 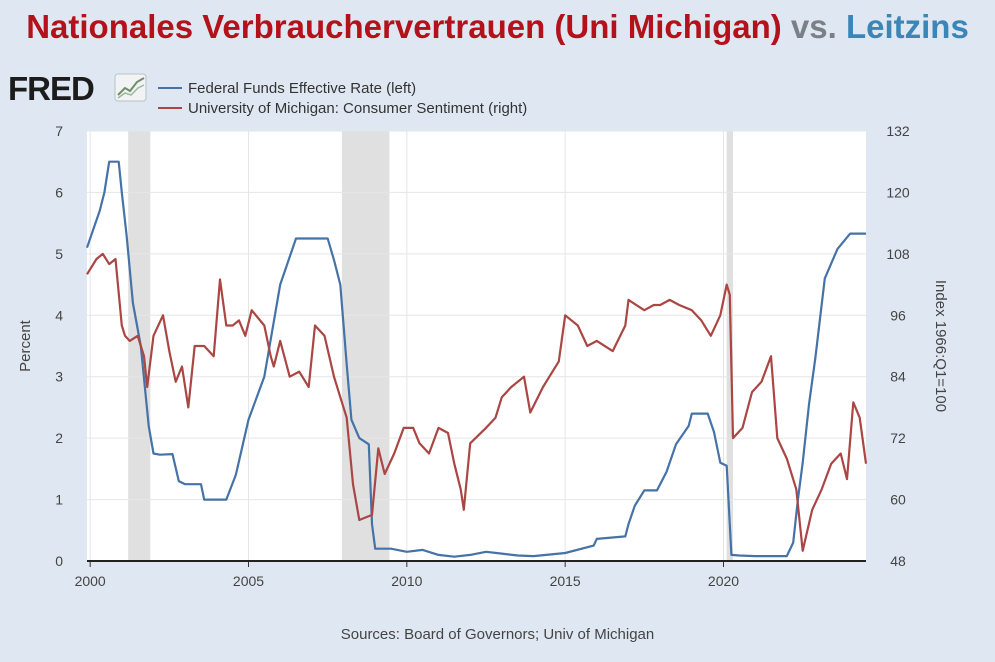 I want to click on legend-item-fedfunds: Federal Funds Effective Rate (left), so click(x=342, y=88).